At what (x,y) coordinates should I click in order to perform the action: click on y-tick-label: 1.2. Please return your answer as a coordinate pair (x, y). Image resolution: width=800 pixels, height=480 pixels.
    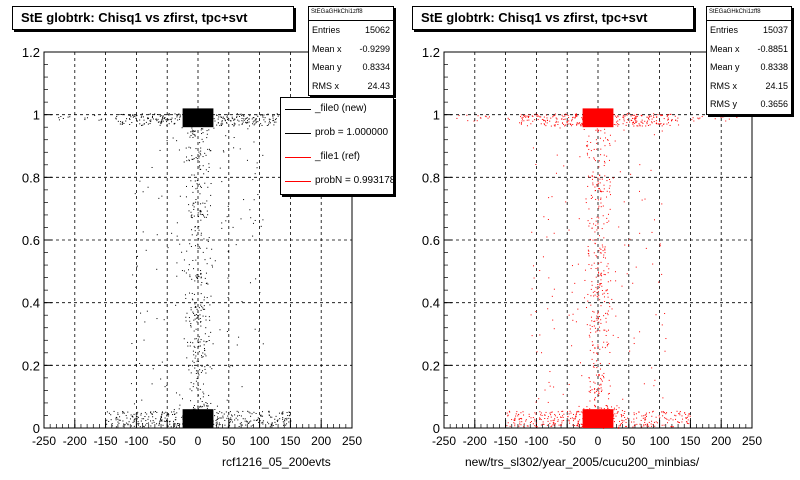
    Looking at the image, I should click on (31, 52).